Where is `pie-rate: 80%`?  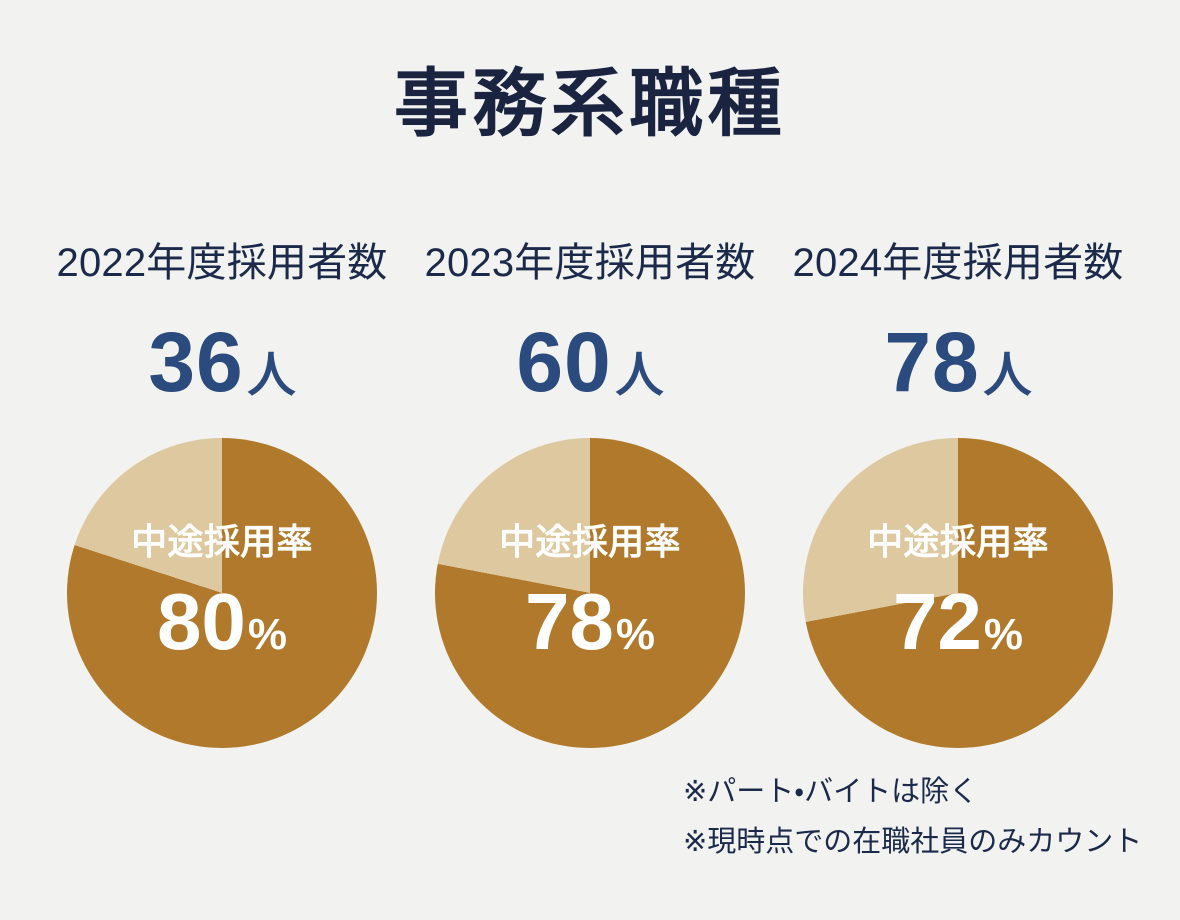 pie-rate: 80% is located at coordinates (222, 621).